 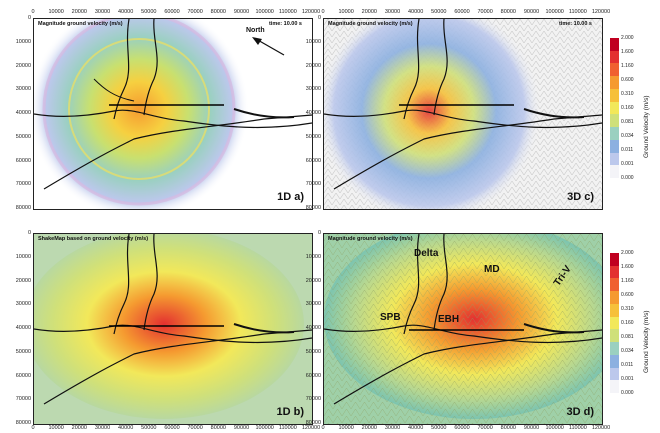 What do you see at coordinates (580, 412) in the screenshot?
I see `panel-label: 3D d)` at bounding box center [580, 412].